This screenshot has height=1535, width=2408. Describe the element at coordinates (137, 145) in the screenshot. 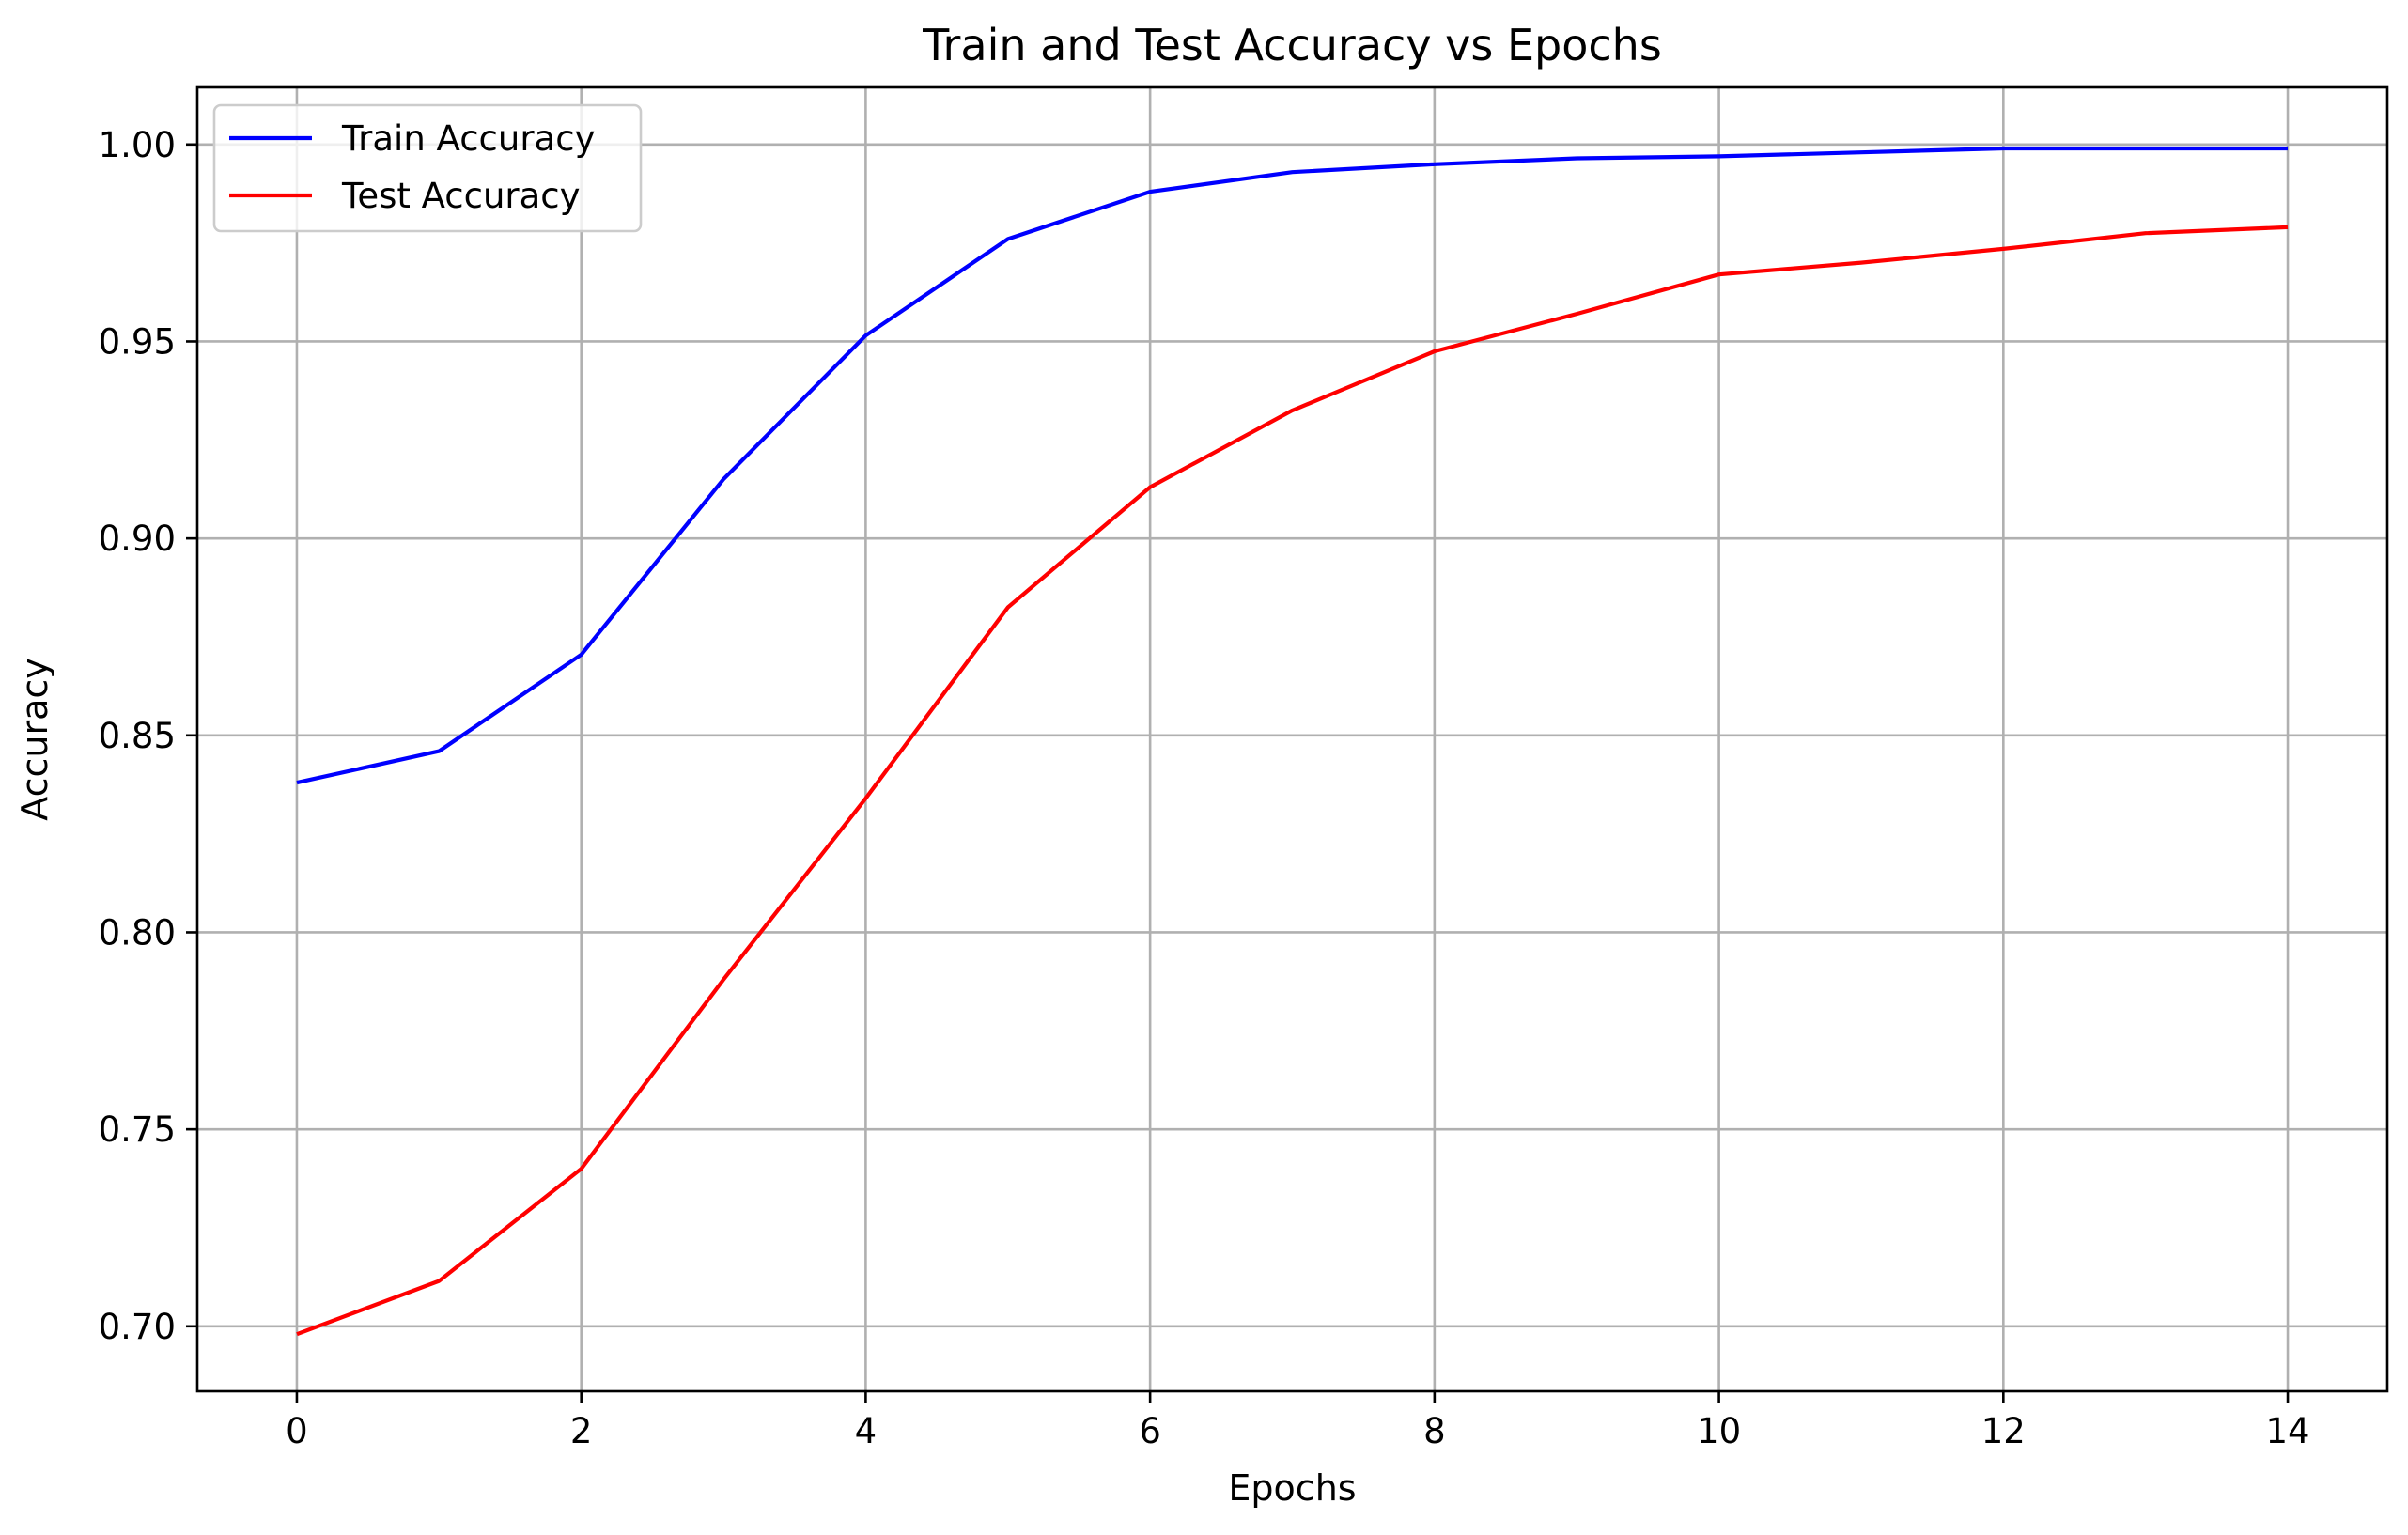

I see `y-tick-label: 1.00` at that location.